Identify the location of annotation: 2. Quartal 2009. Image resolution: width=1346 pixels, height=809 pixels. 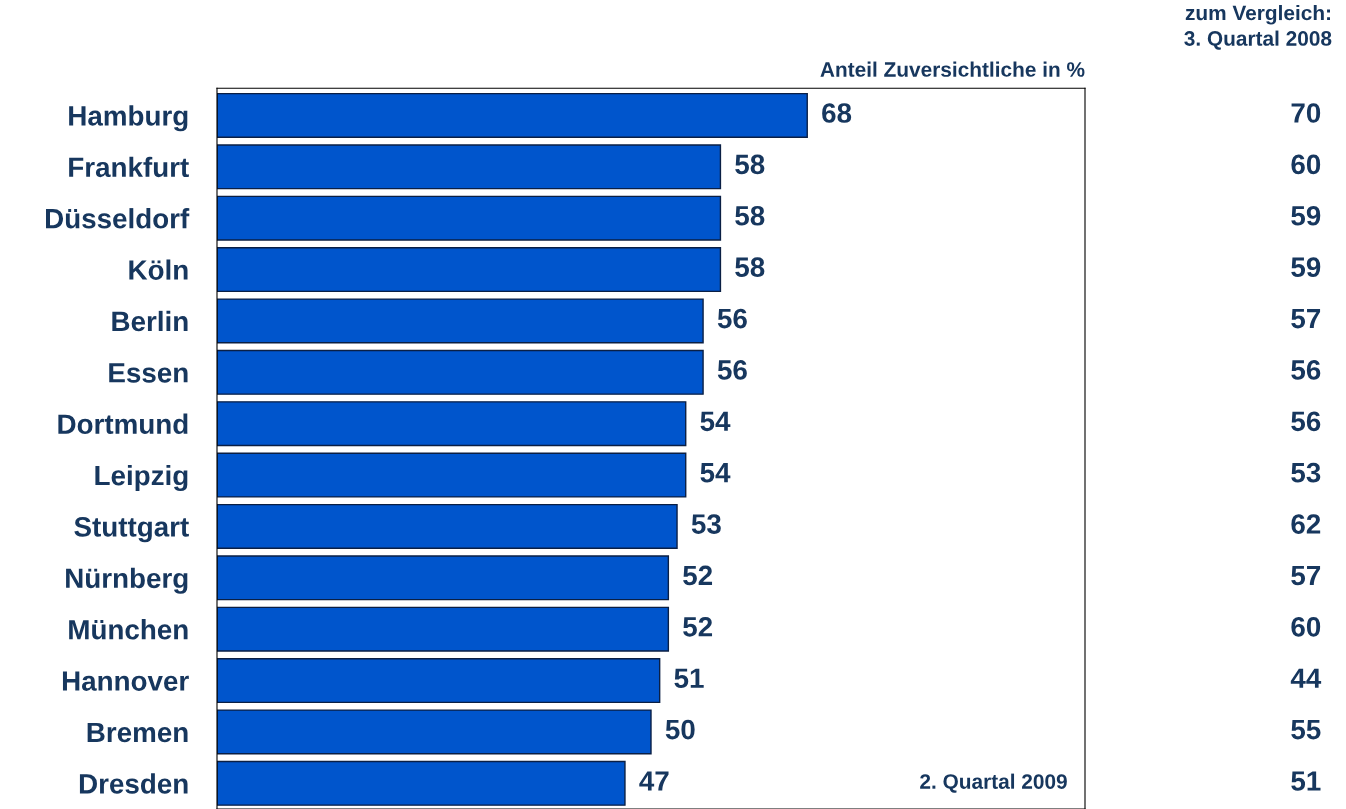
(993, 783).